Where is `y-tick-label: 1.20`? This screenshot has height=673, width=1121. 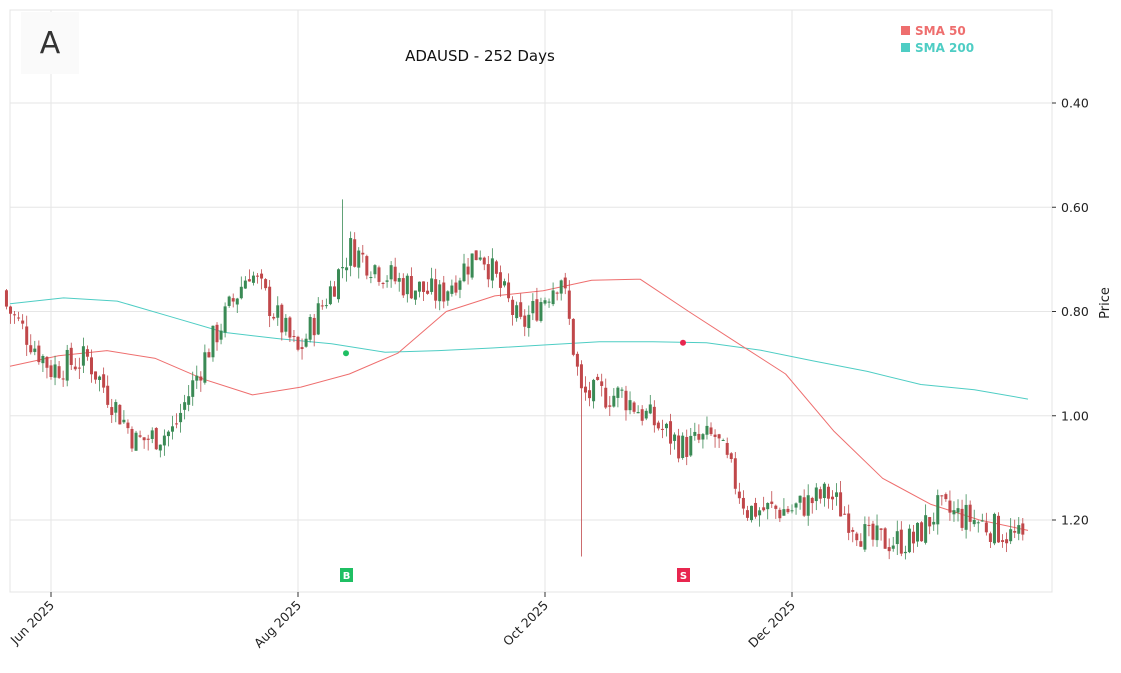 y-tick-label: 1.20 is located at coordinates (1075, 520).